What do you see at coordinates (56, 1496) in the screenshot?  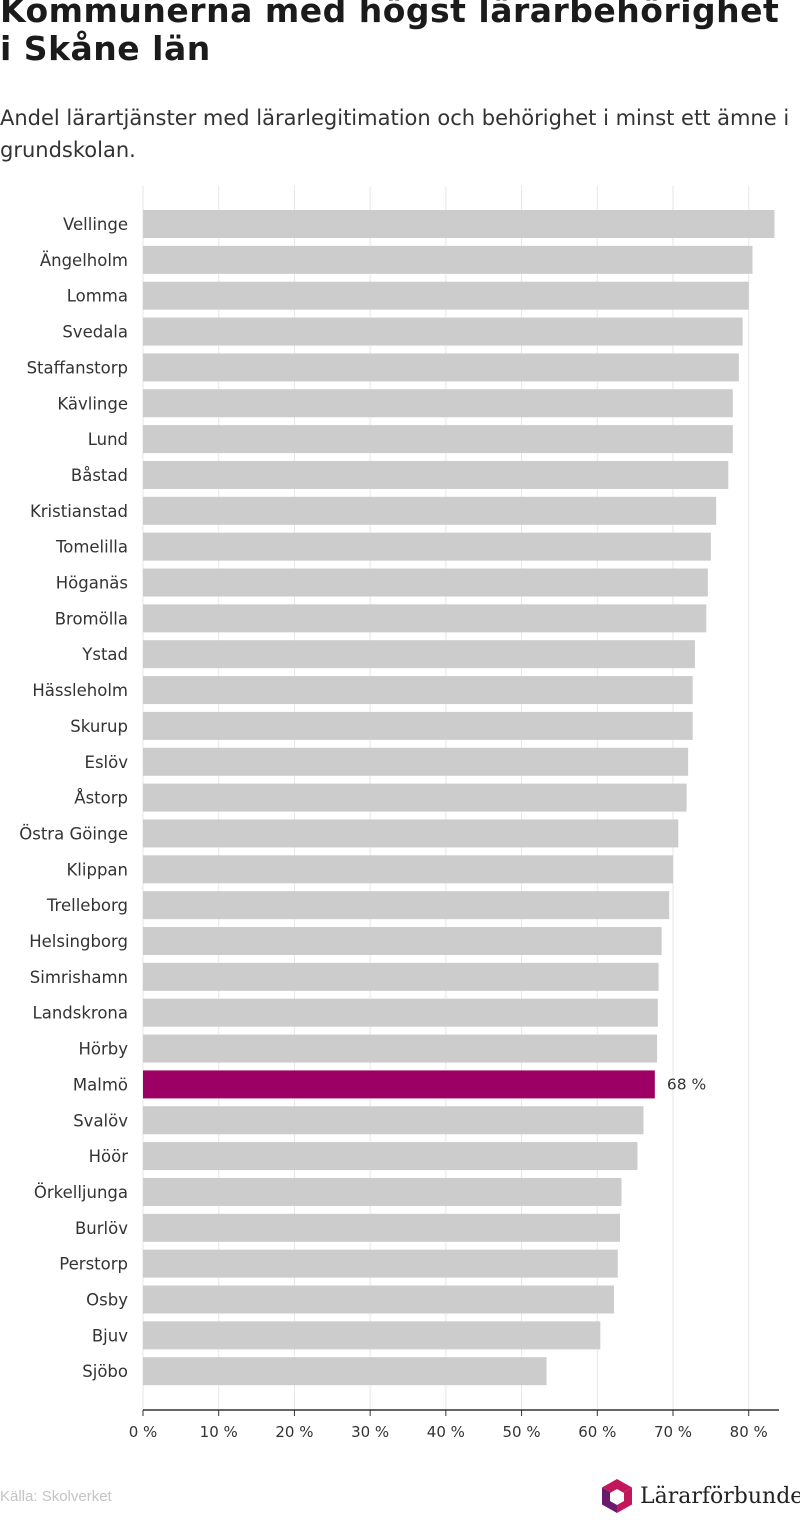 I see `source-note: Källa: Skolverket` at bounding box center [56, 1496].